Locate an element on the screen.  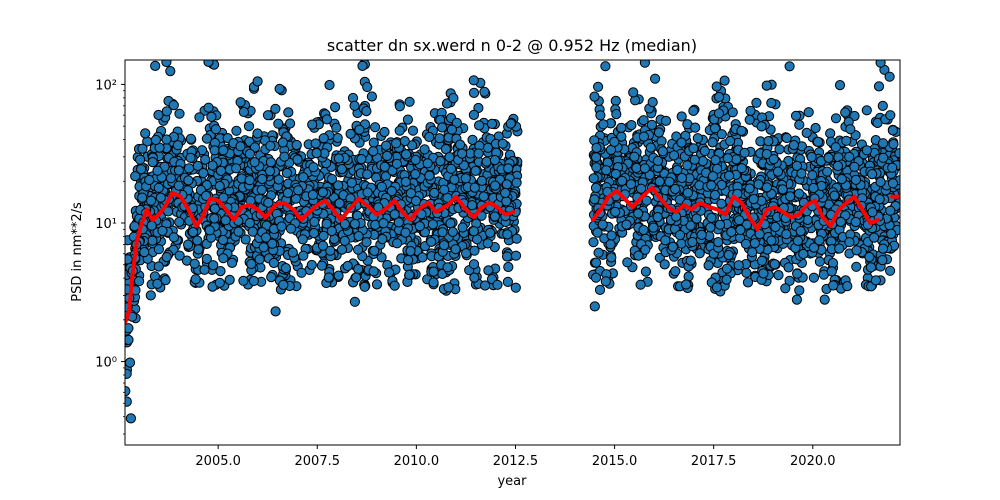
y-tick-label: 10⁰ is located at coordinates (106, 363).